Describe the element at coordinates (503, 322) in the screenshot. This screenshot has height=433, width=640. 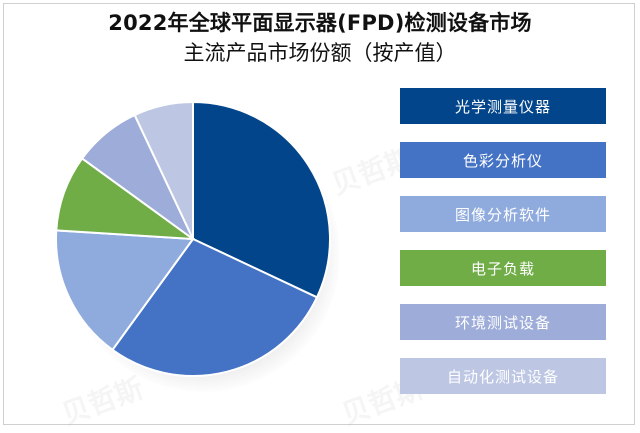
I see `legend-item-environmental-test: 环境测试设备` at that location.